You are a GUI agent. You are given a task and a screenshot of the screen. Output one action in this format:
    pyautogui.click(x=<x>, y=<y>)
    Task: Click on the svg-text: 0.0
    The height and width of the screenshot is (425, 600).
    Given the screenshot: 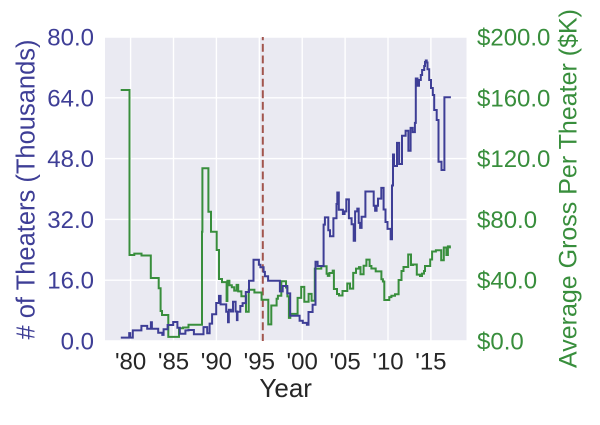 What is the action you would take?
    pyautogui.click(x=77, y=342)
    